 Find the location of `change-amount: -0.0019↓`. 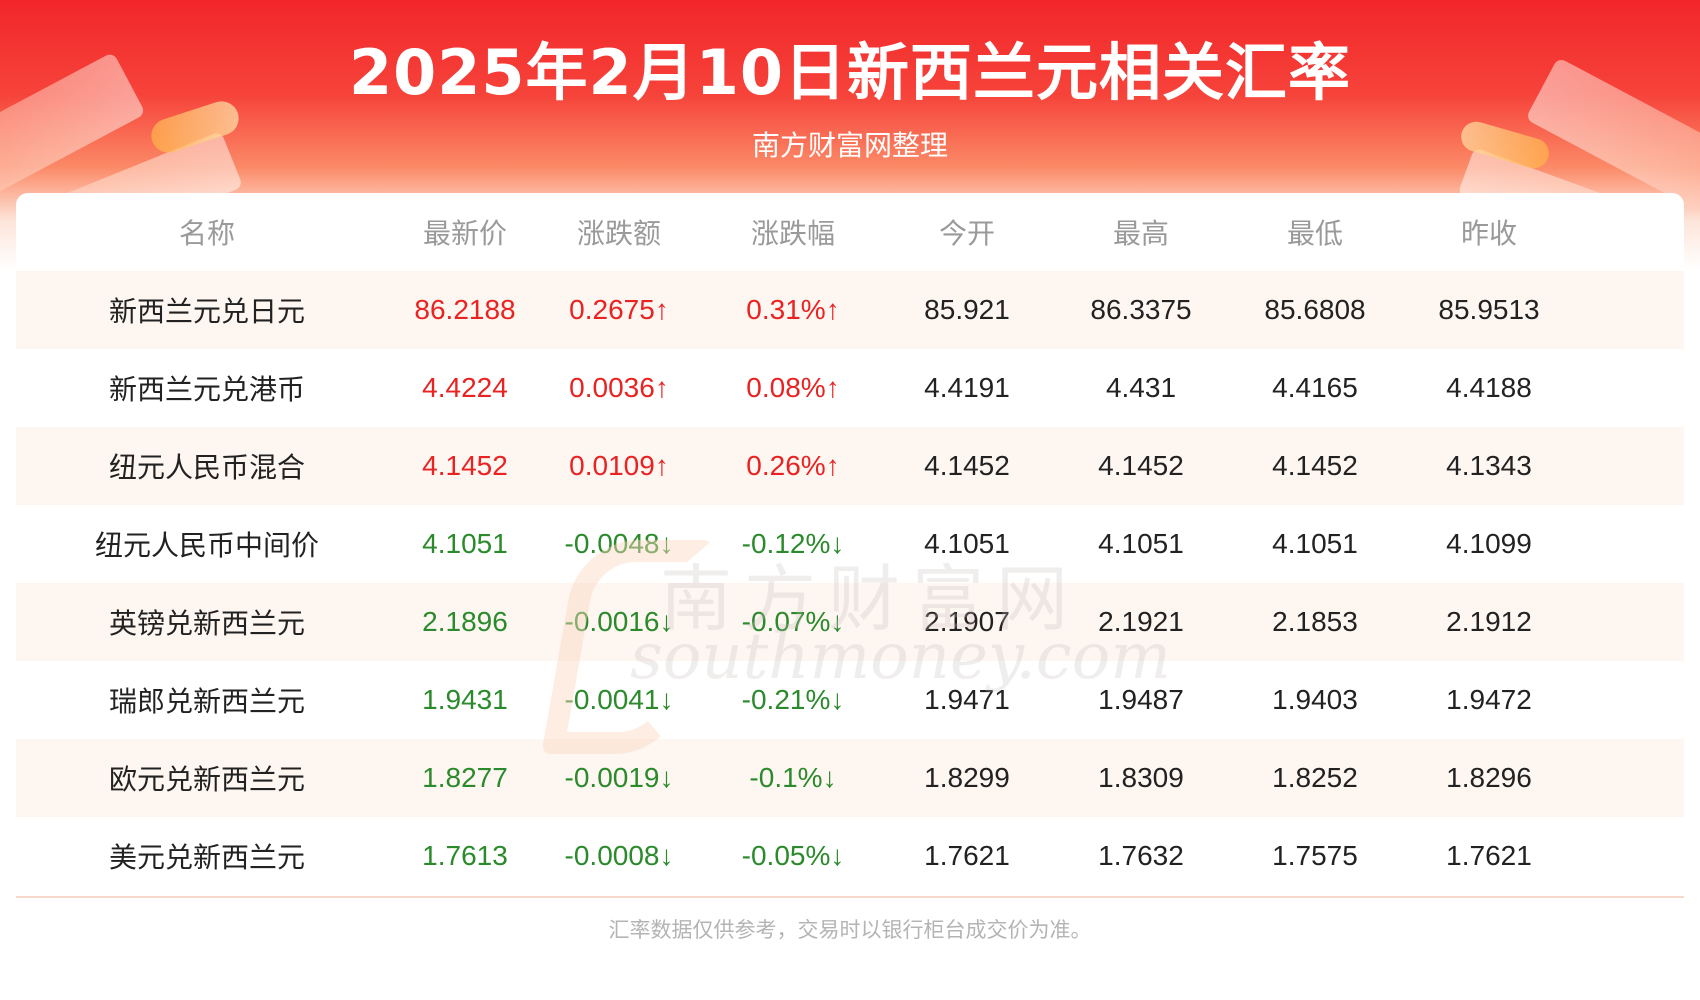

change-amount: -0.0019↓ is located at coordinates (619, 777).